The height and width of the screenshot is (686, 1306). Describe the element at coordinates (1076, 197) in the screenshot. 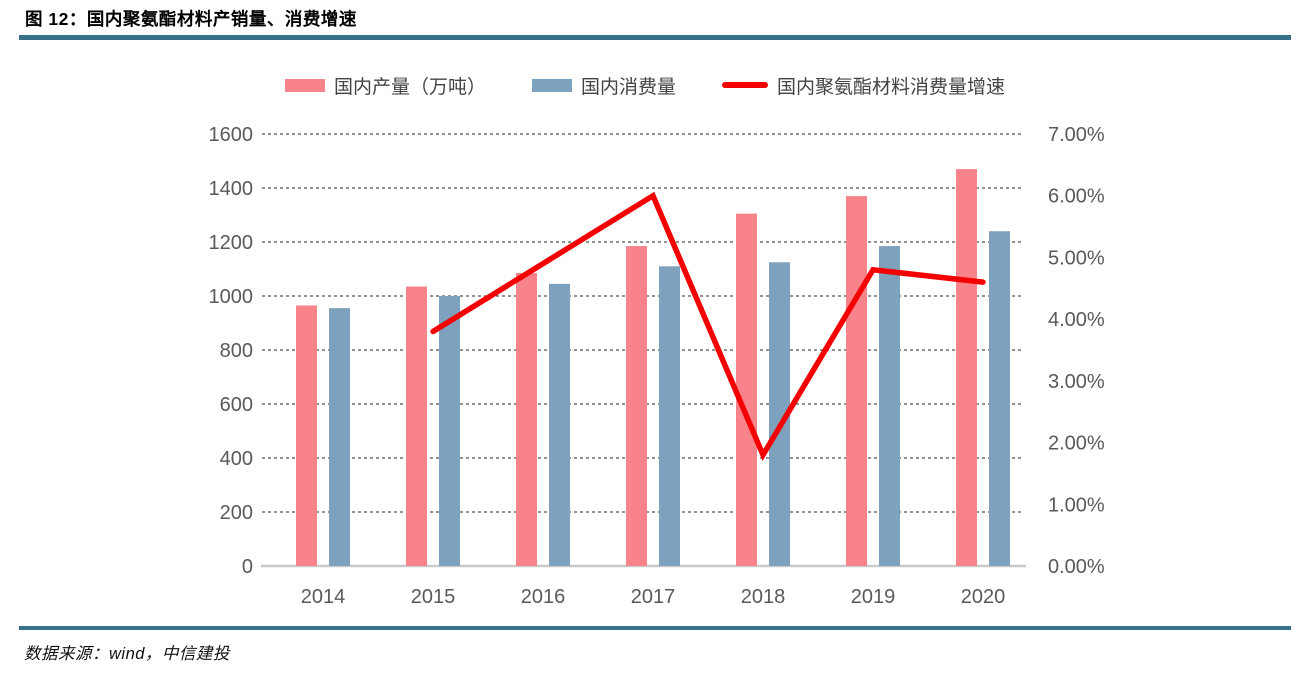

I see `right-axis-tick-label: 6.00%` at that location.